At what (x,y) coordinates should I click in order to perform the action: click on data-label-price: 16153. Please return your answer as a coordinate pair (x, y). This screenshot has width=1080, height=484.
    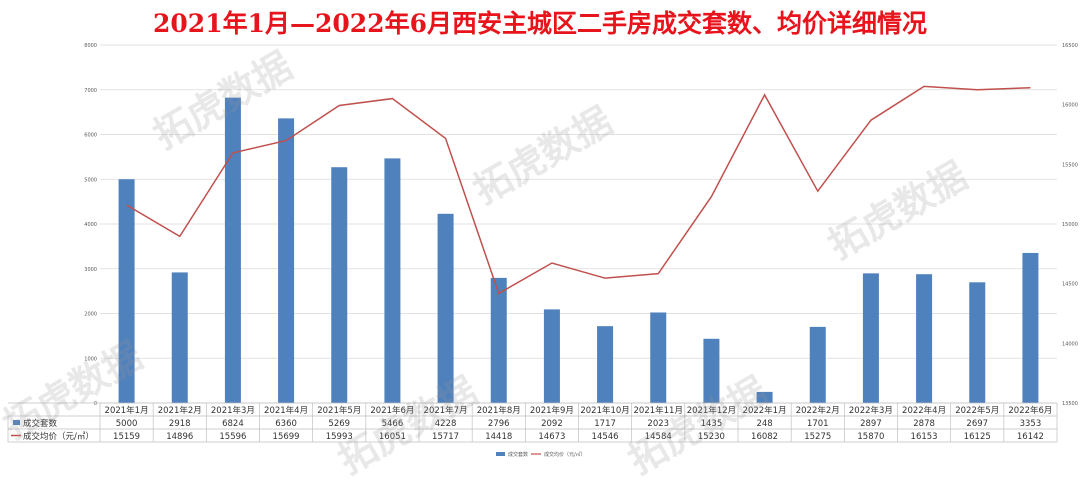
    Looking at the image, I should click on (924, 437).